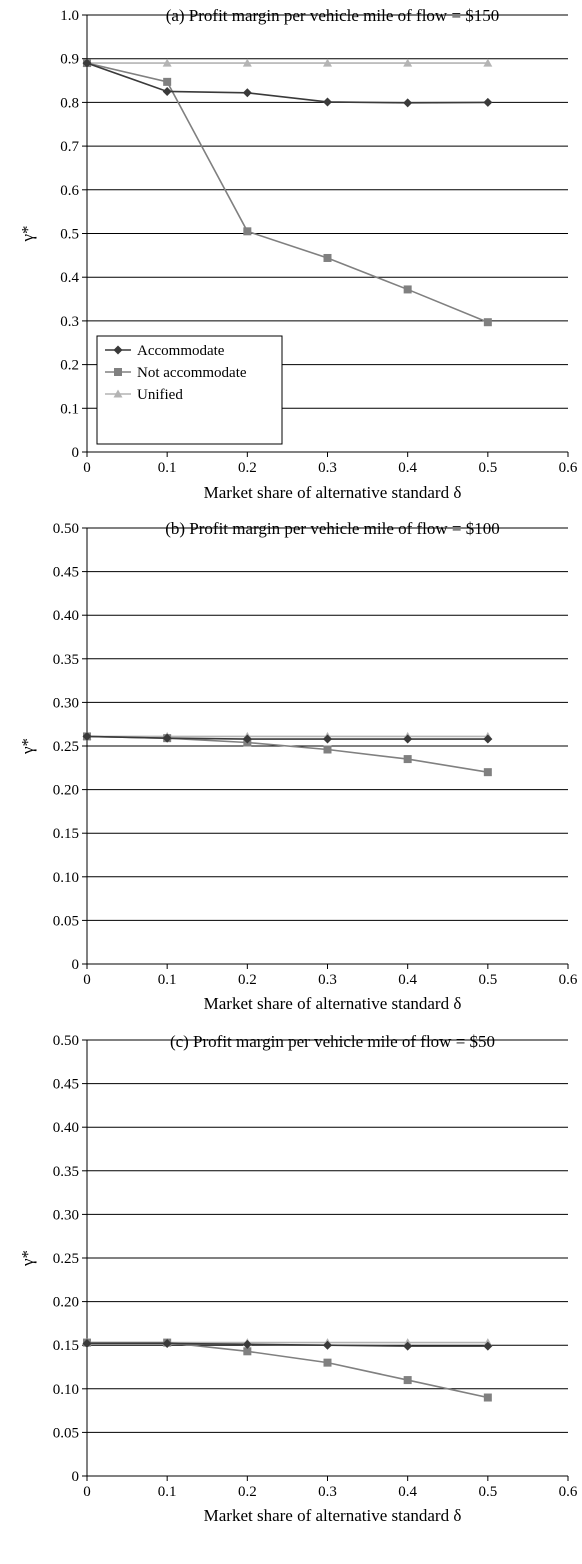  Describe the element at coordinates (69, 278) in the screenshot. I see `y-tick-label: 0.4` at that location.